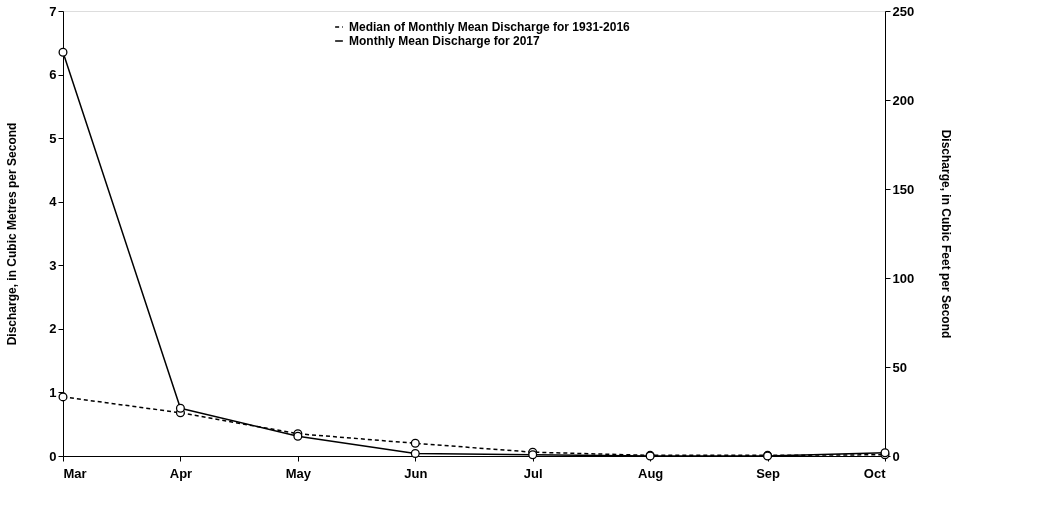 Image resolution: width=1054 pixels, height=512 pixels. Describe the element at coordinates (53, 329) in the screenshot. I see `y-tick-label: 2` at that location.